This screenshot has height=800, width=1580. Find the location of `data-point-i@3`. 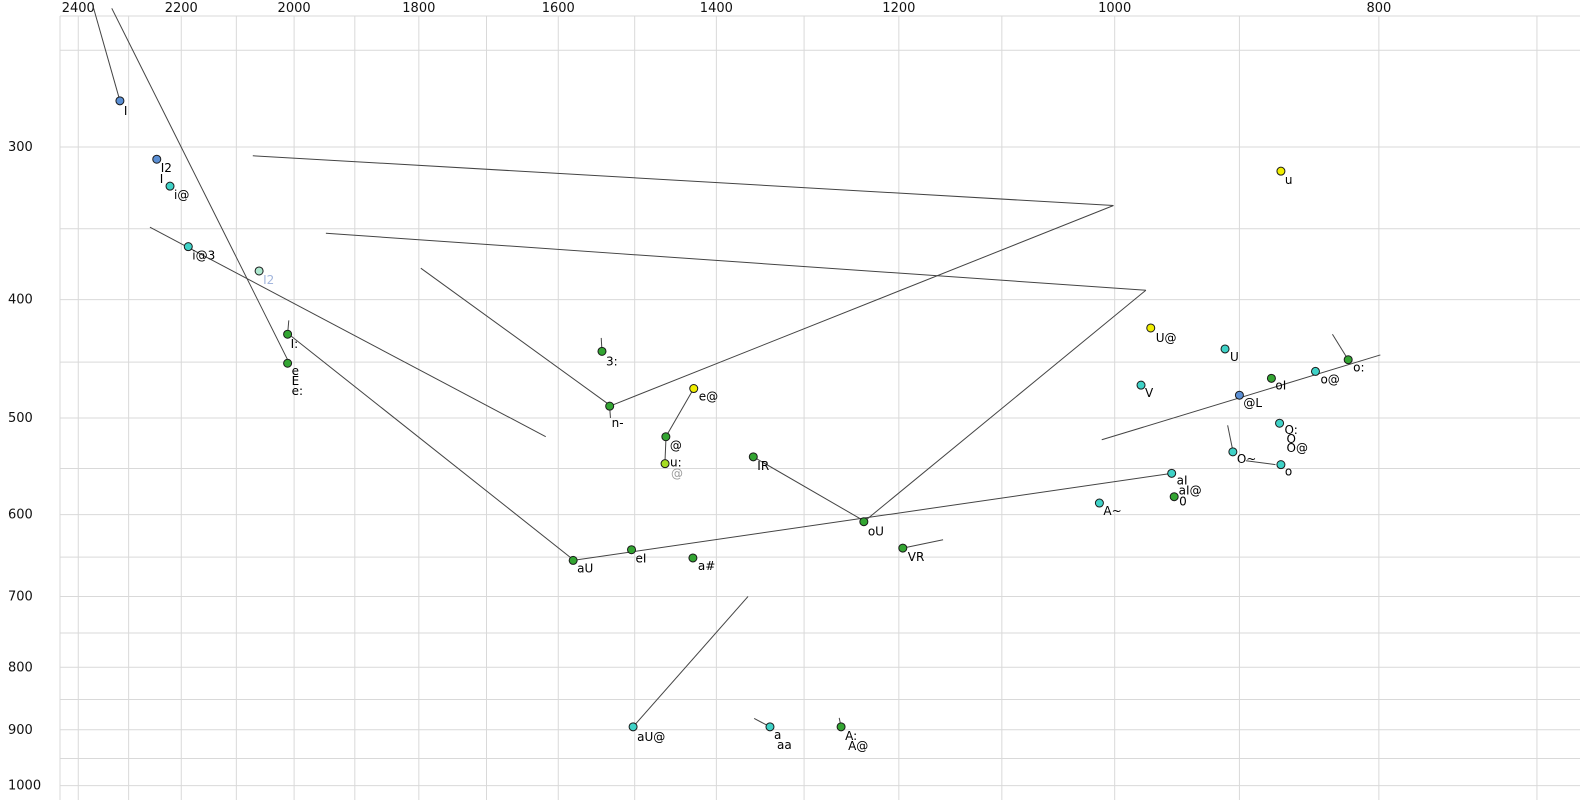

data-point-i@3 is located at coordinates (188, 247).